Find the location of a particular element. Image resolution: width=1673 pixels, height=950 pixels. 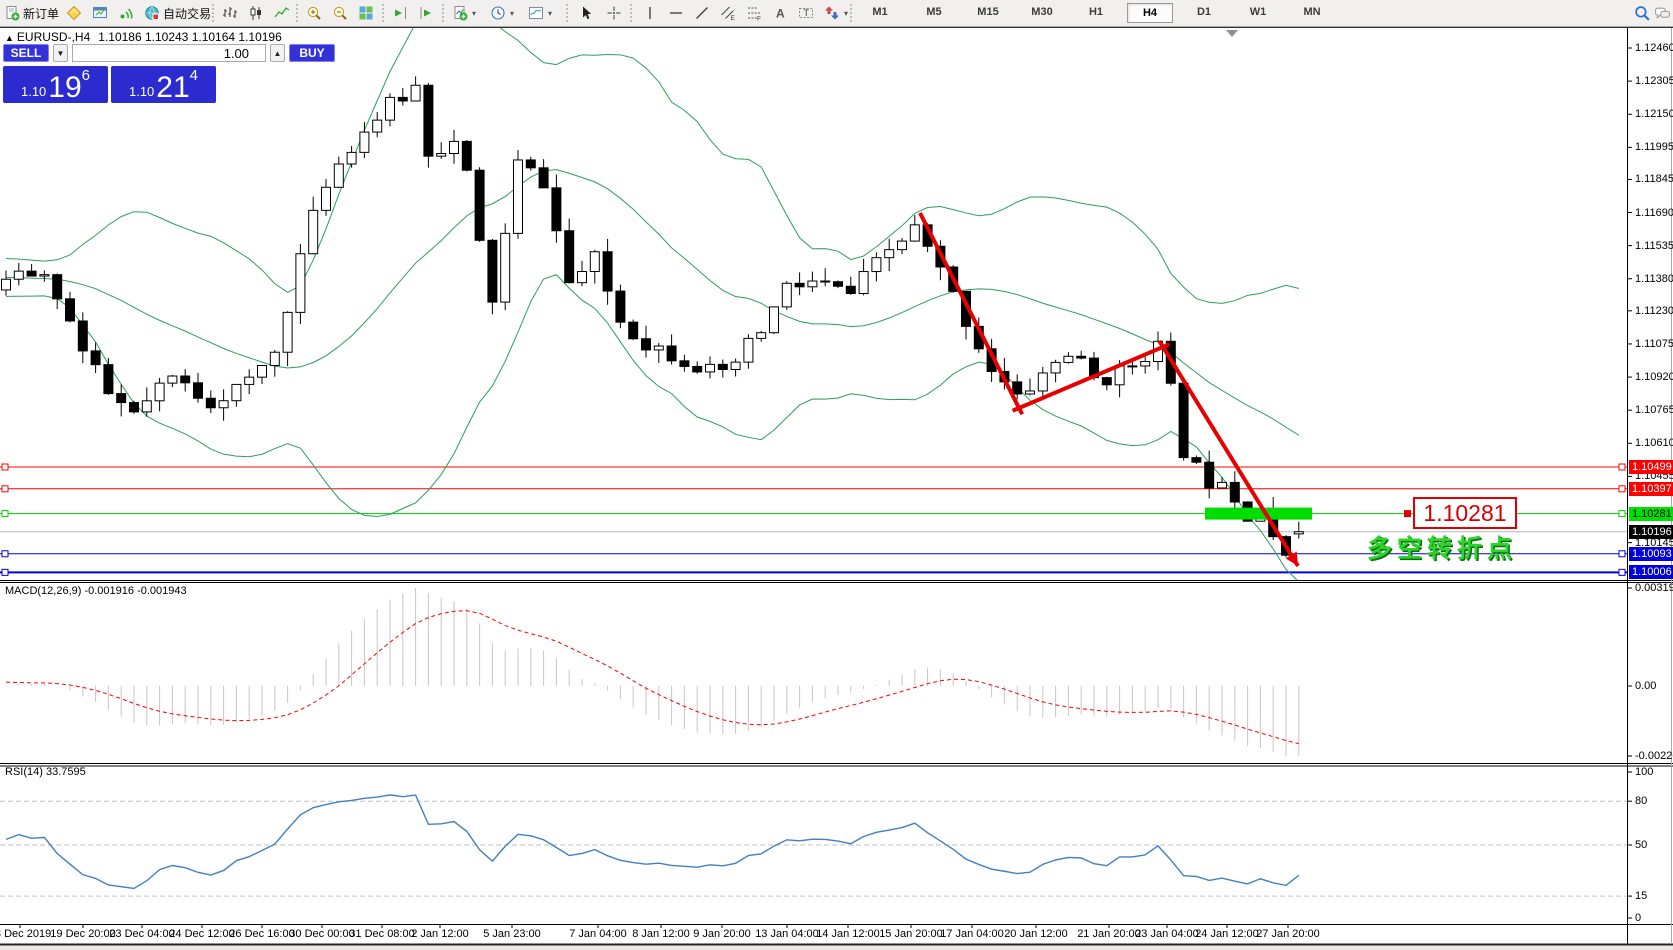

price-level-label: 1.10397 is located at coordinates (1651, 488).